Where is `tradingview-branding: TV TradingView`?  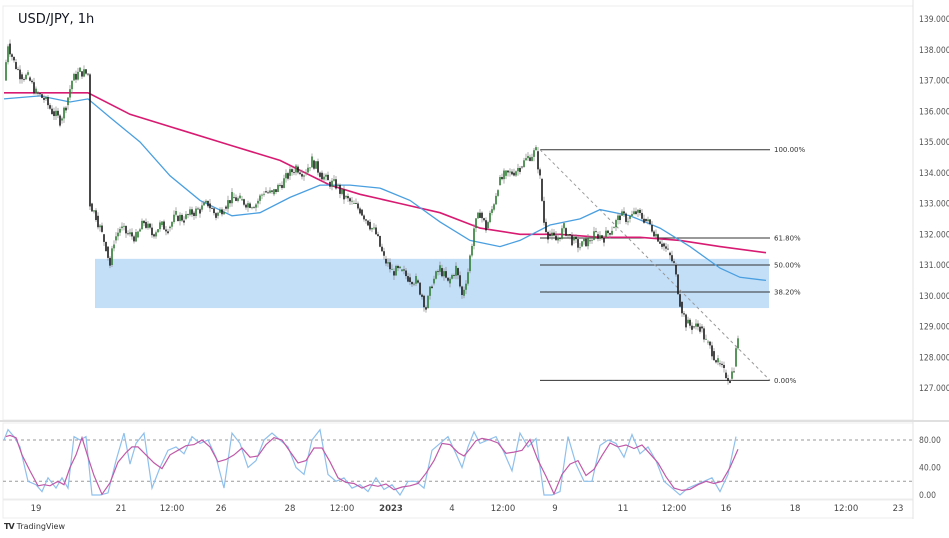
tradingview-branding: TV TradingView is located at coordinates (34, 526).